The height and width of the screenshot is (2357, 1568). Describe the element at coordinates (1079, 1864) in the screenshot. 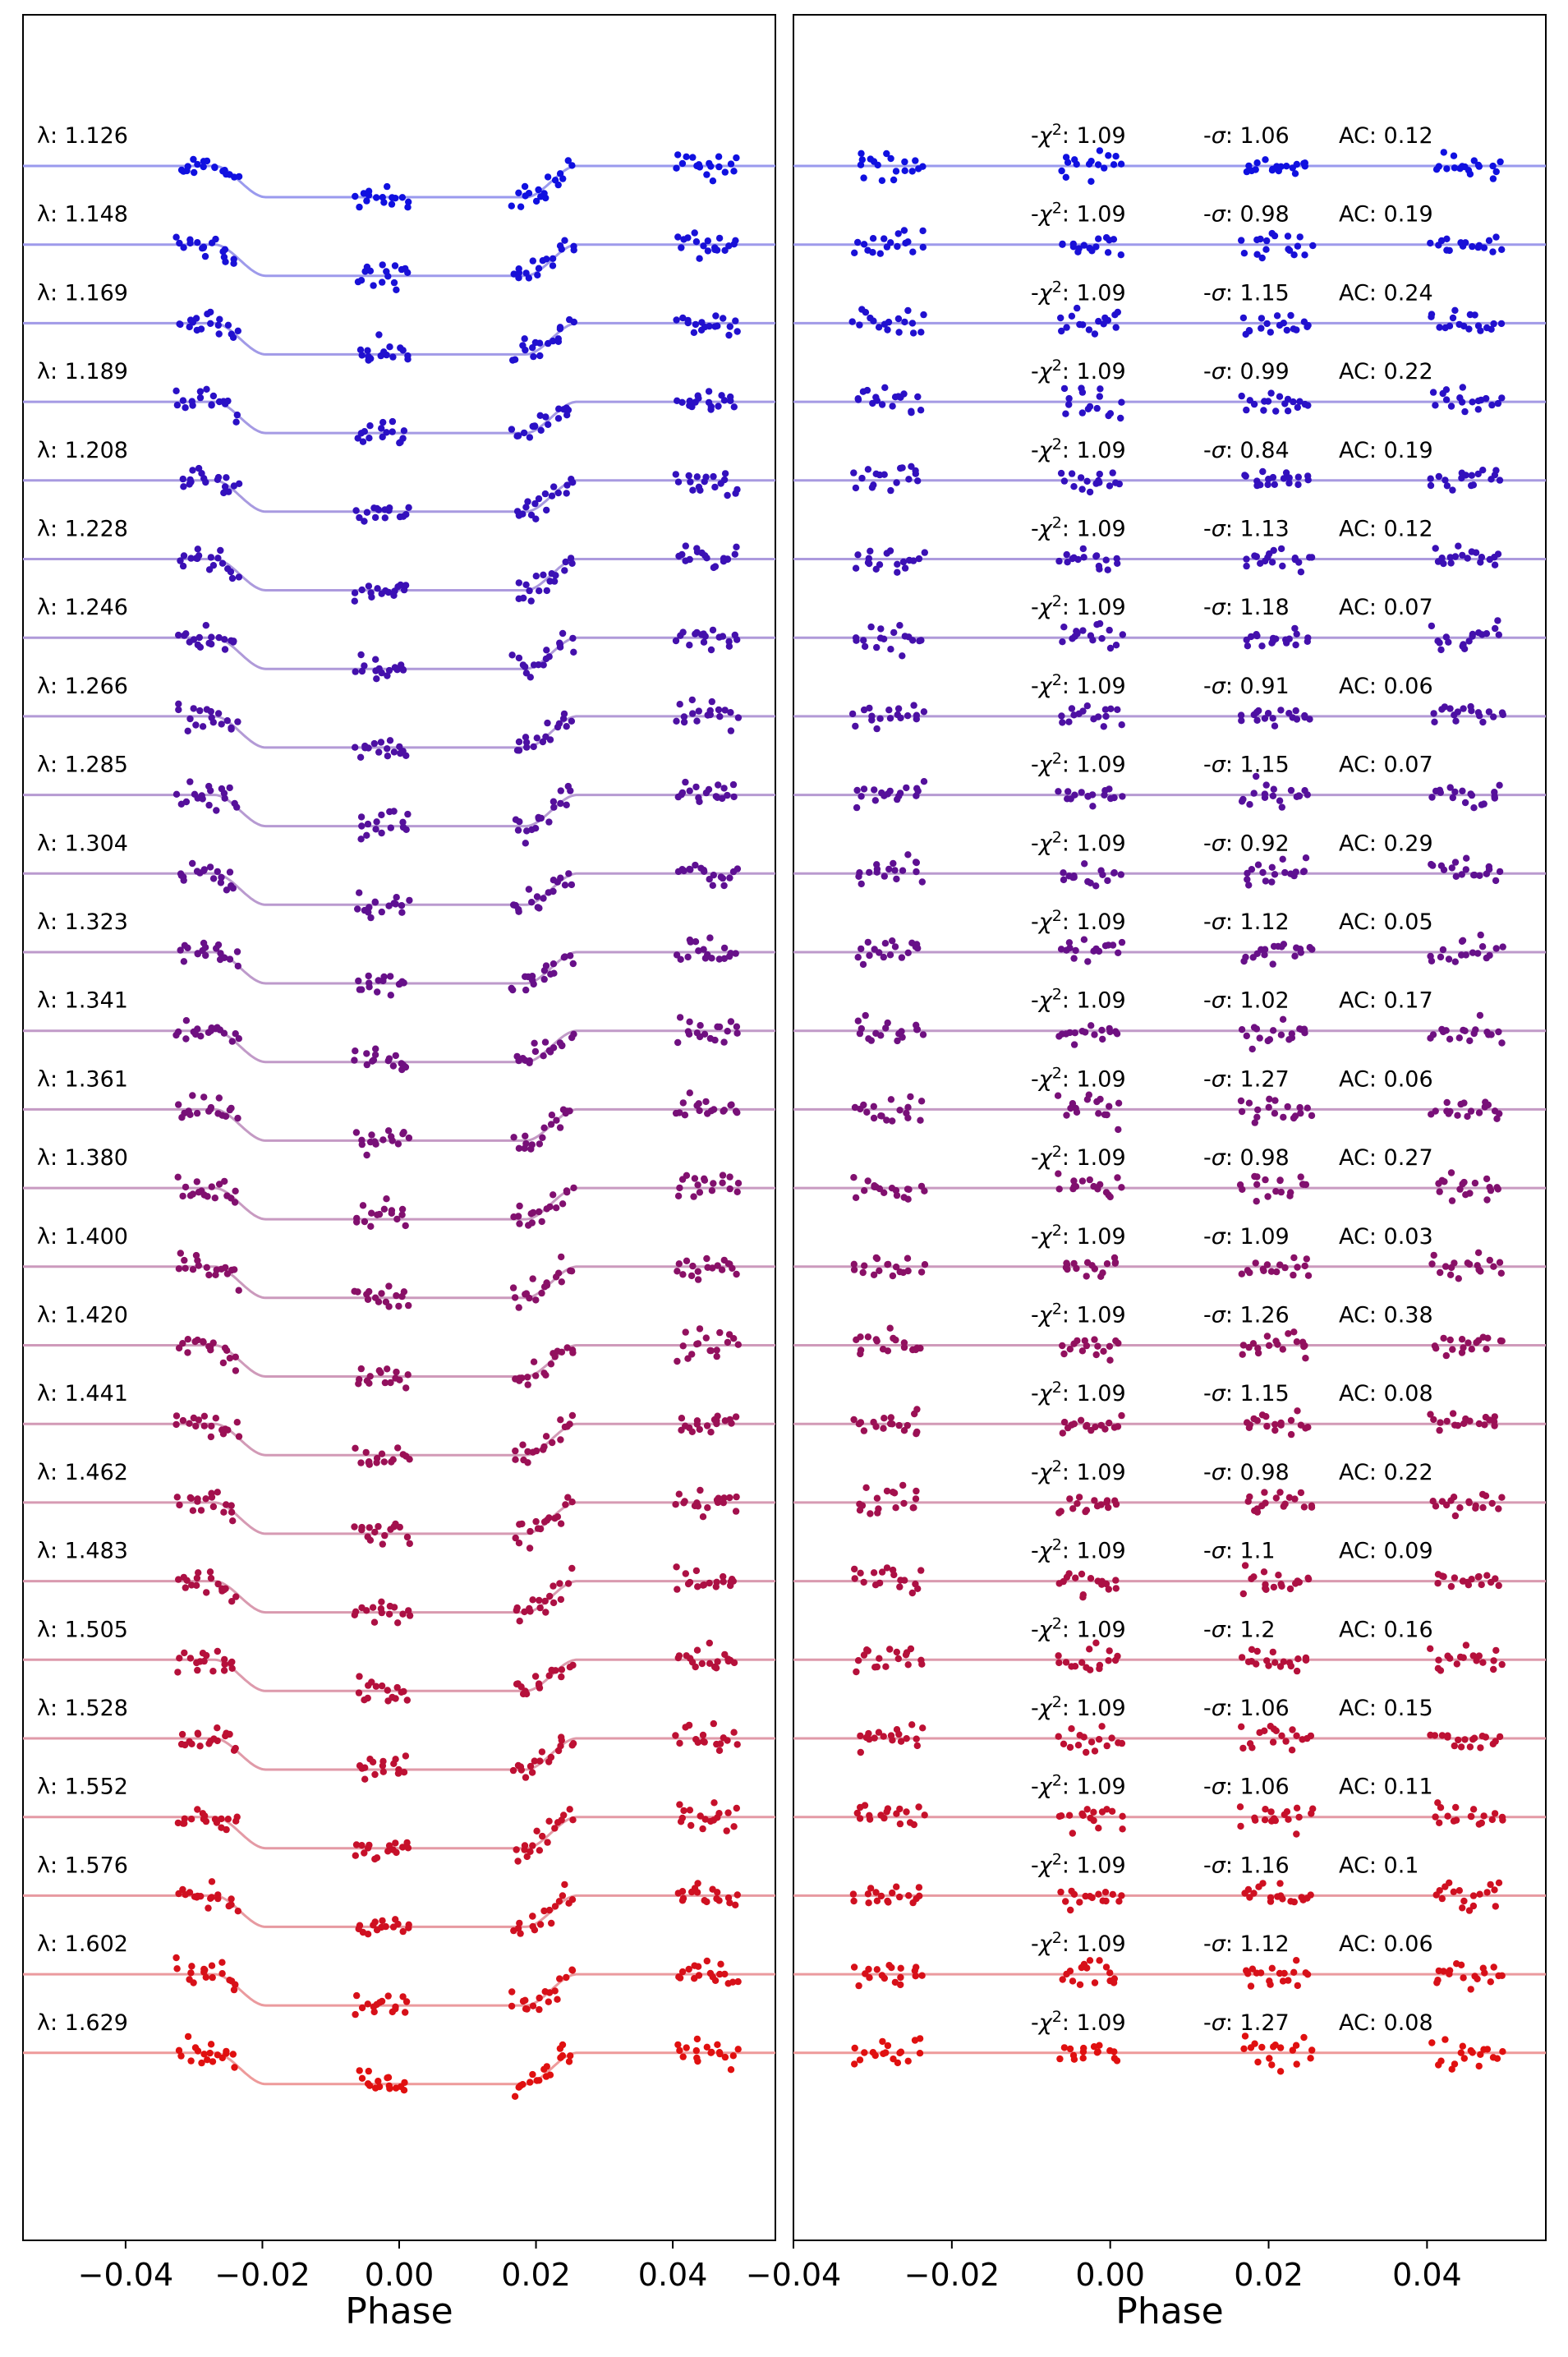

I see `chi2-annotation: -χ2: 1.09` at that location.